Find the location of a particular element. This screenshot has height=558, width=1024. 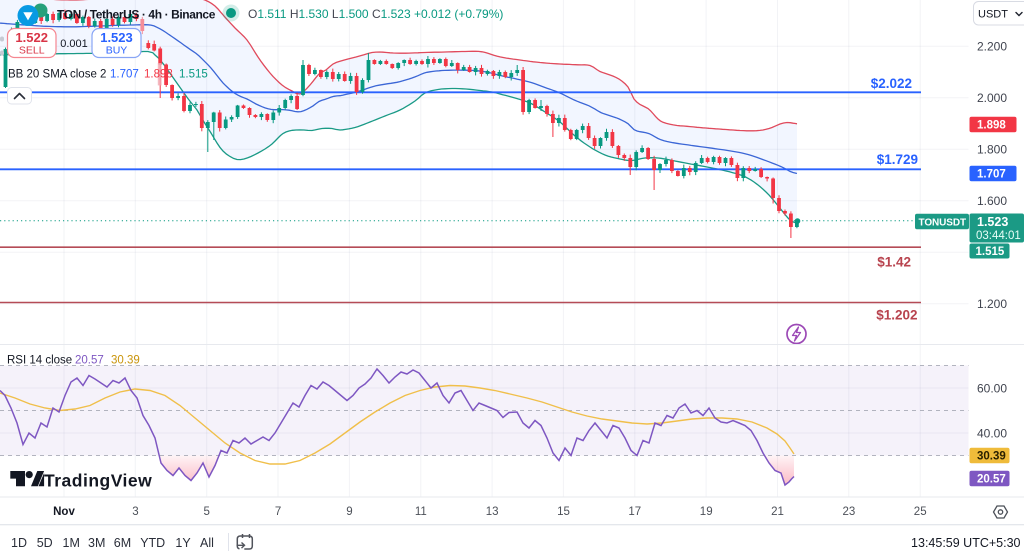

svg-text: 21 is located at coordinates (777, 512).